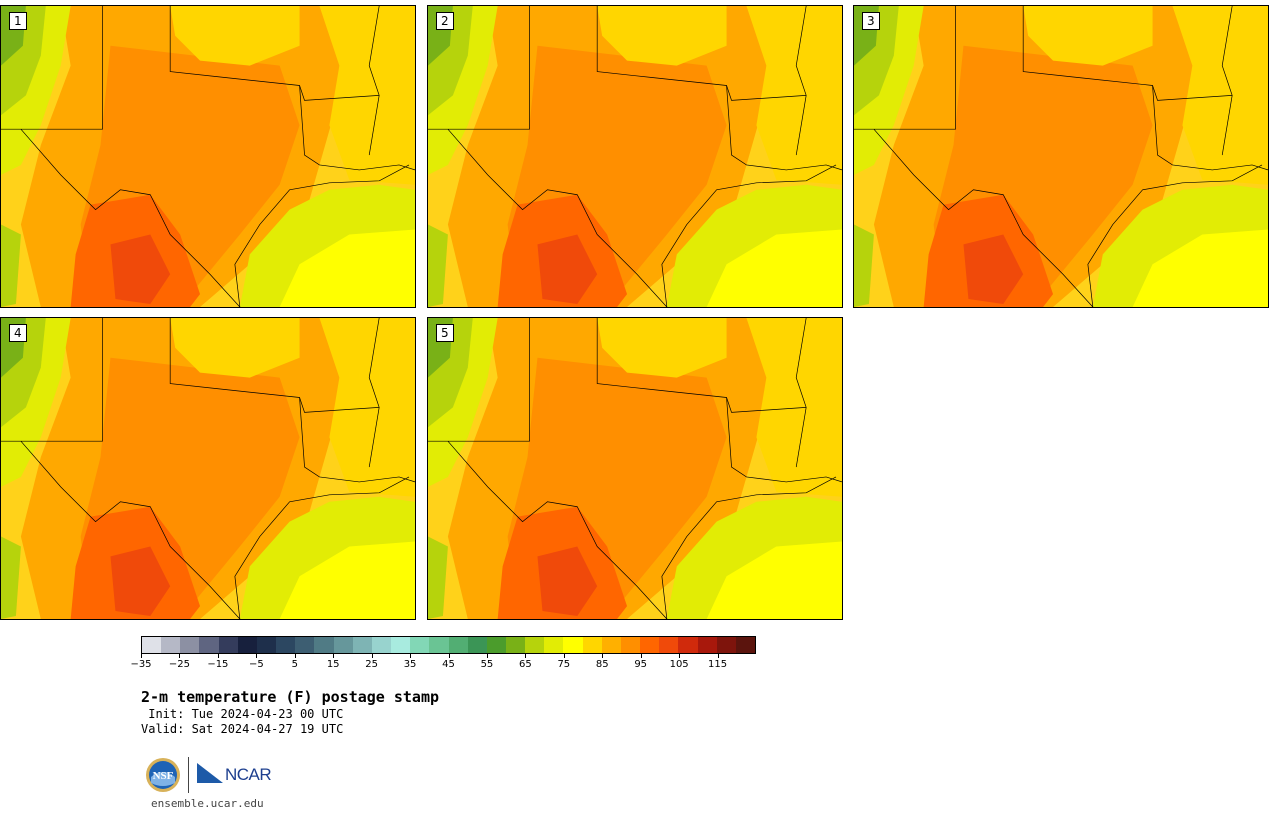 The height and width of the screenshot is (815, 1280). What do you see at coordinates (445, 21) in the screenshot?
I see `panel-label: 2` at bounding box center [445, 21].